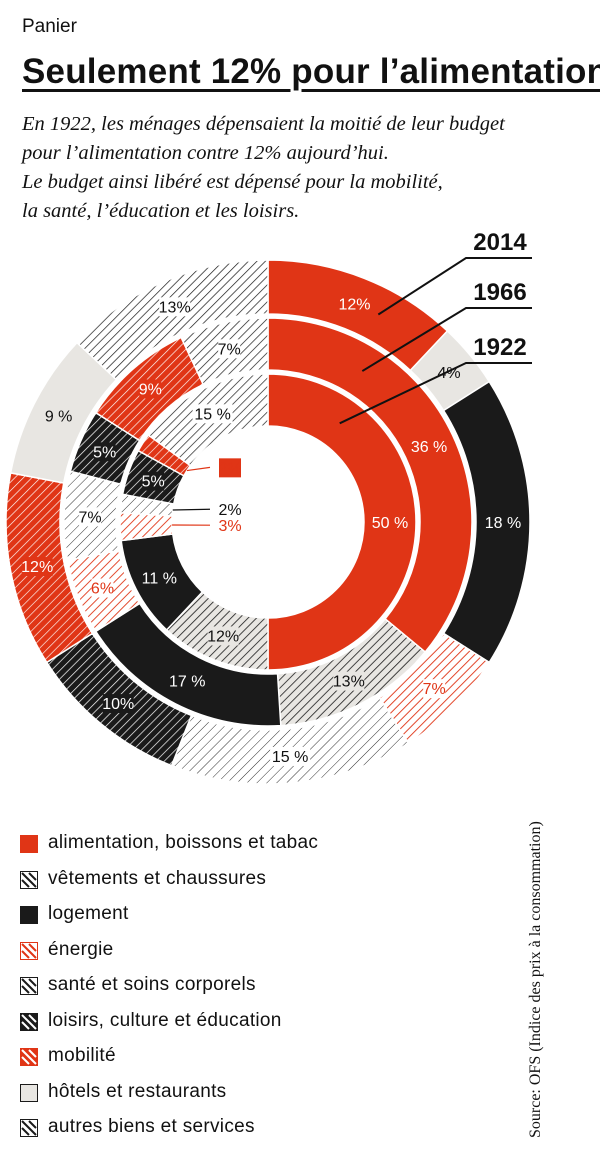  I want to click on slice-value-label: 6%, so click(102, 589).